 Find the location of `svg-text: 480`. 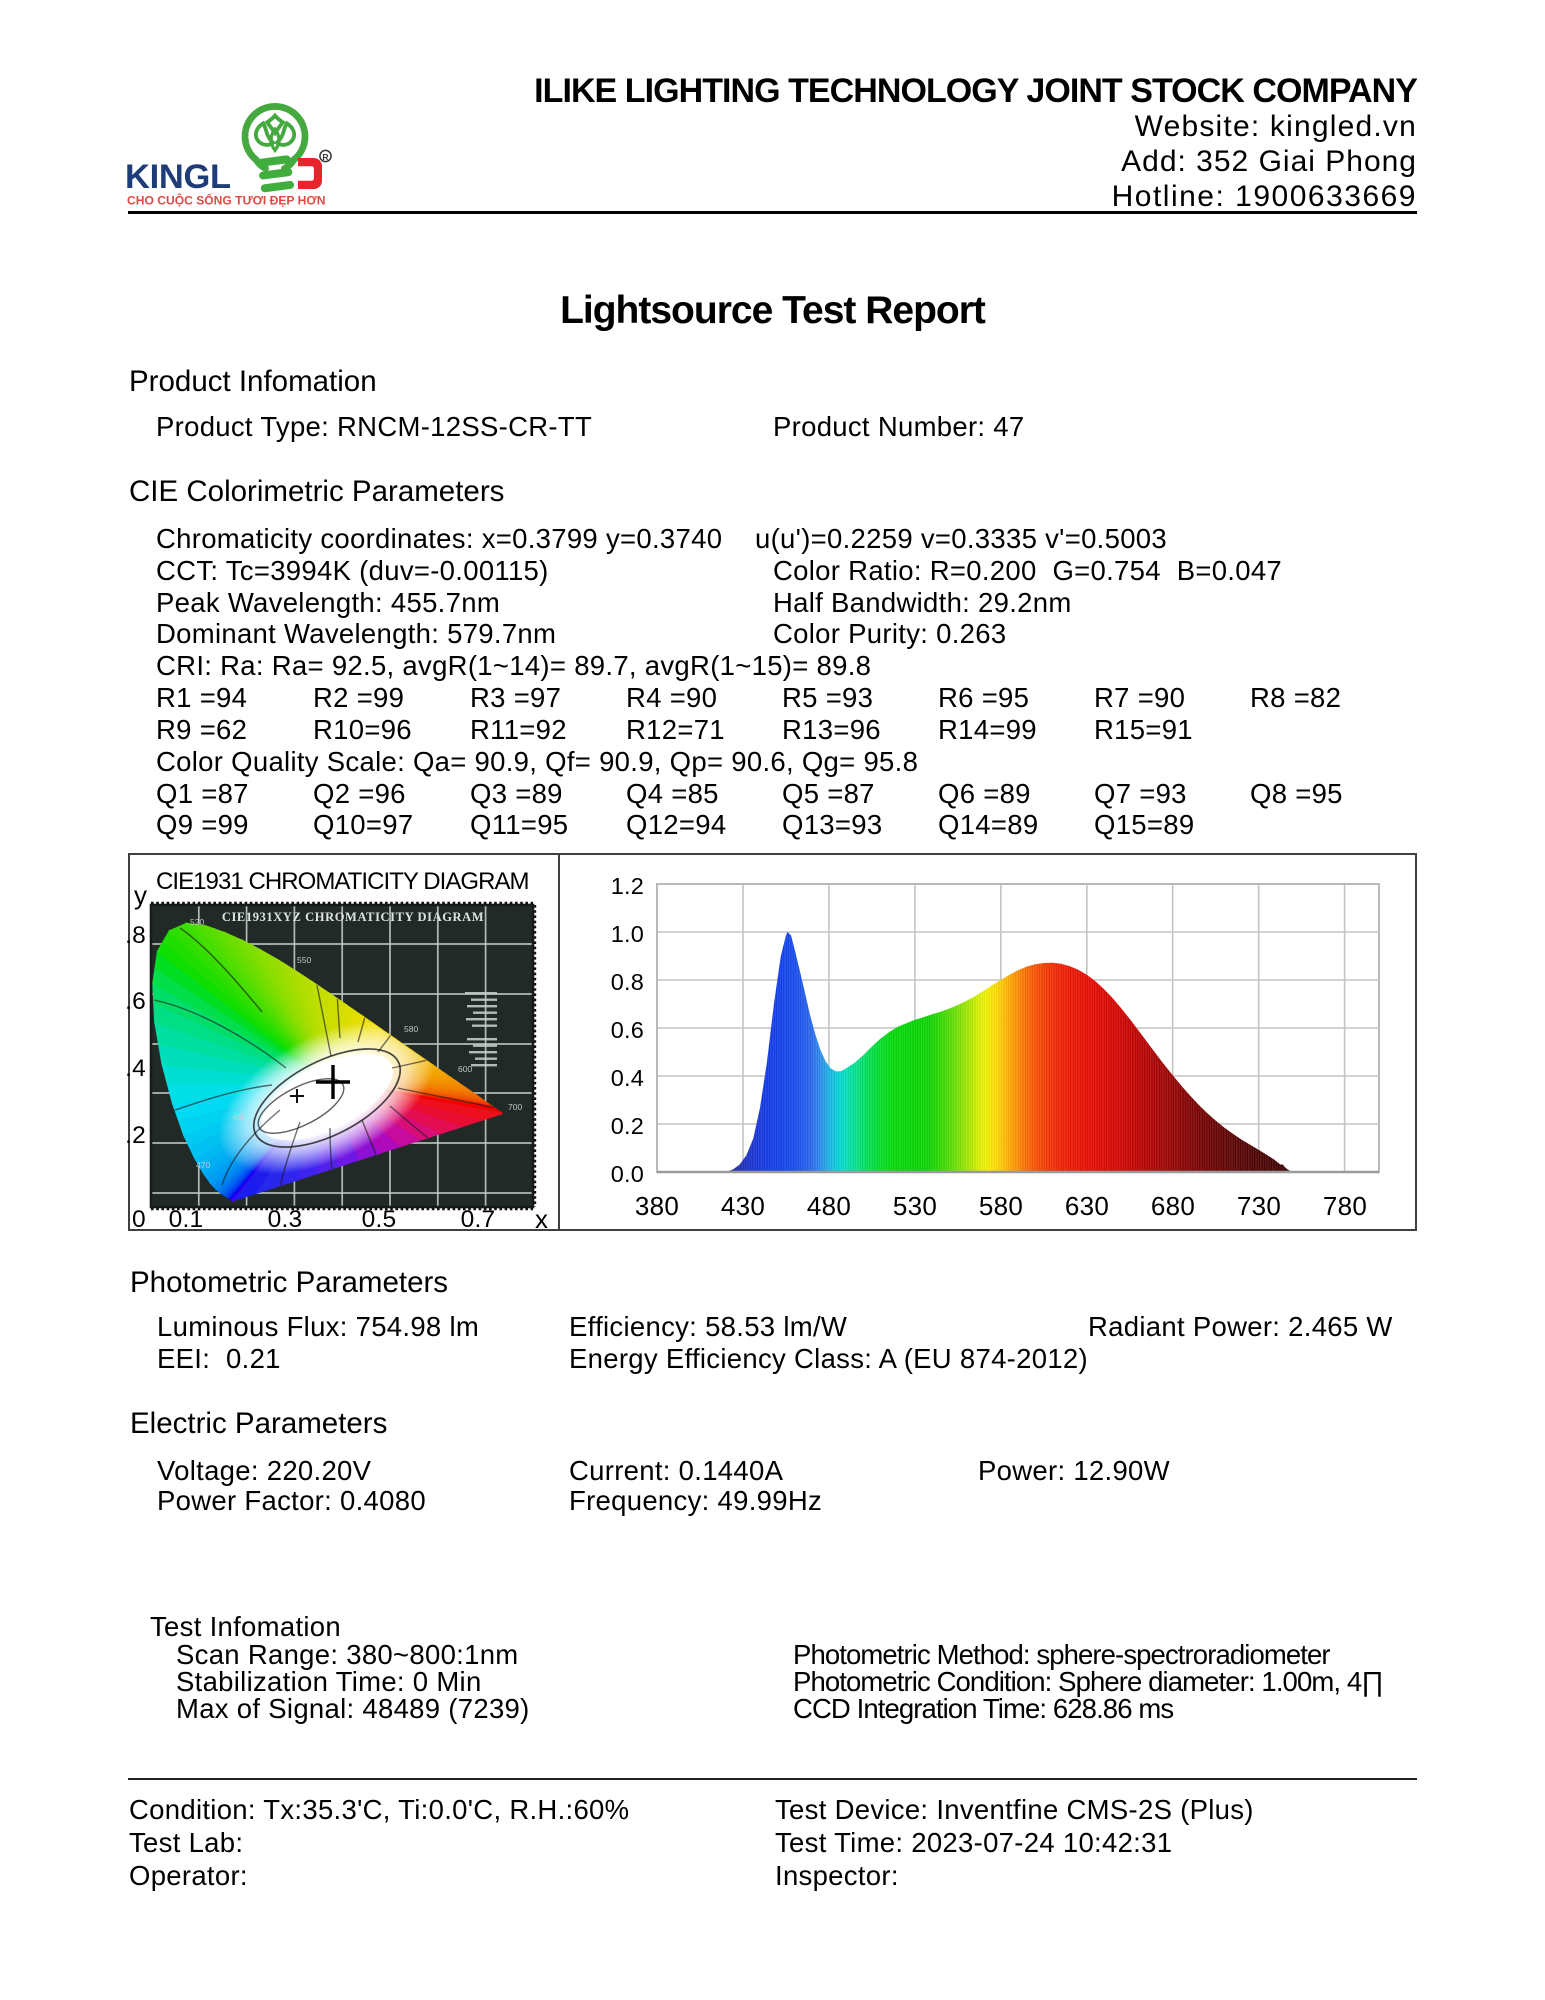

svg-text: 480 is located at coordinates (239, 1117).